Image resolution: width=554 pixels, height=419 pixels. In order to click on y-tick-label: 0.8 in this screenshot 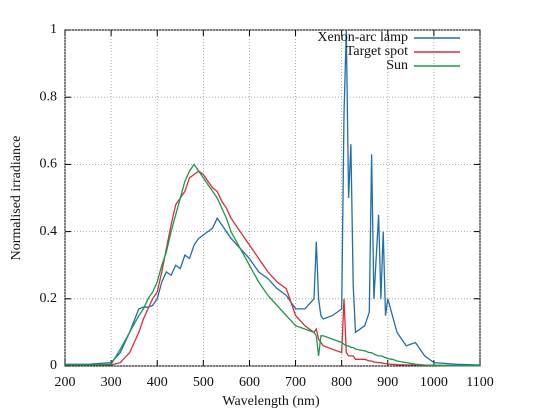, I will do `click(49, 96)`.